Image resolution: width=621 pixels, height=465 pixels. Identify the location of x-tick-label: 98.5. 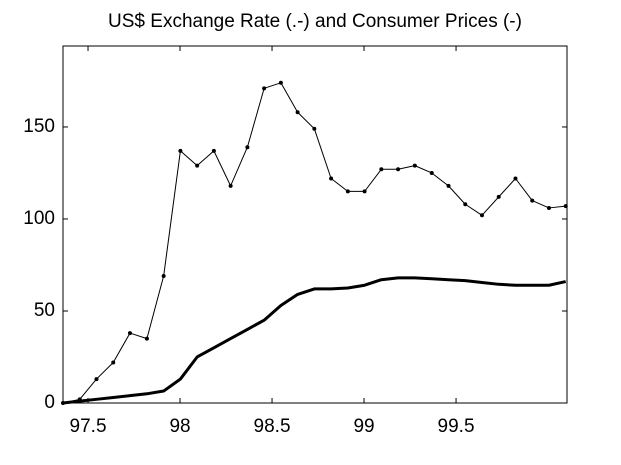
(272, 426).